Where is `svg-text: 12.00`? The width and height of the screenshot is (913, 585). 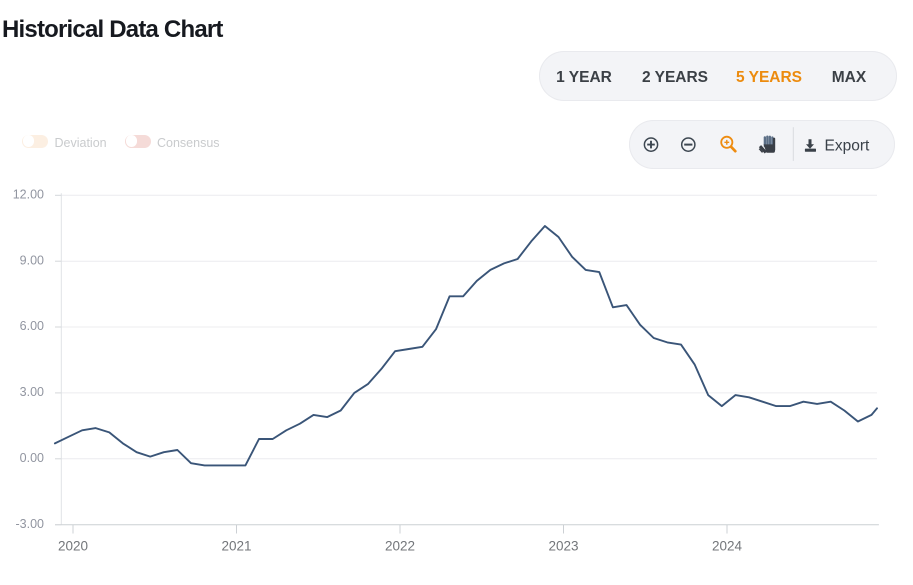 svg-text: 12.00 is located at coordinates (28, 195).